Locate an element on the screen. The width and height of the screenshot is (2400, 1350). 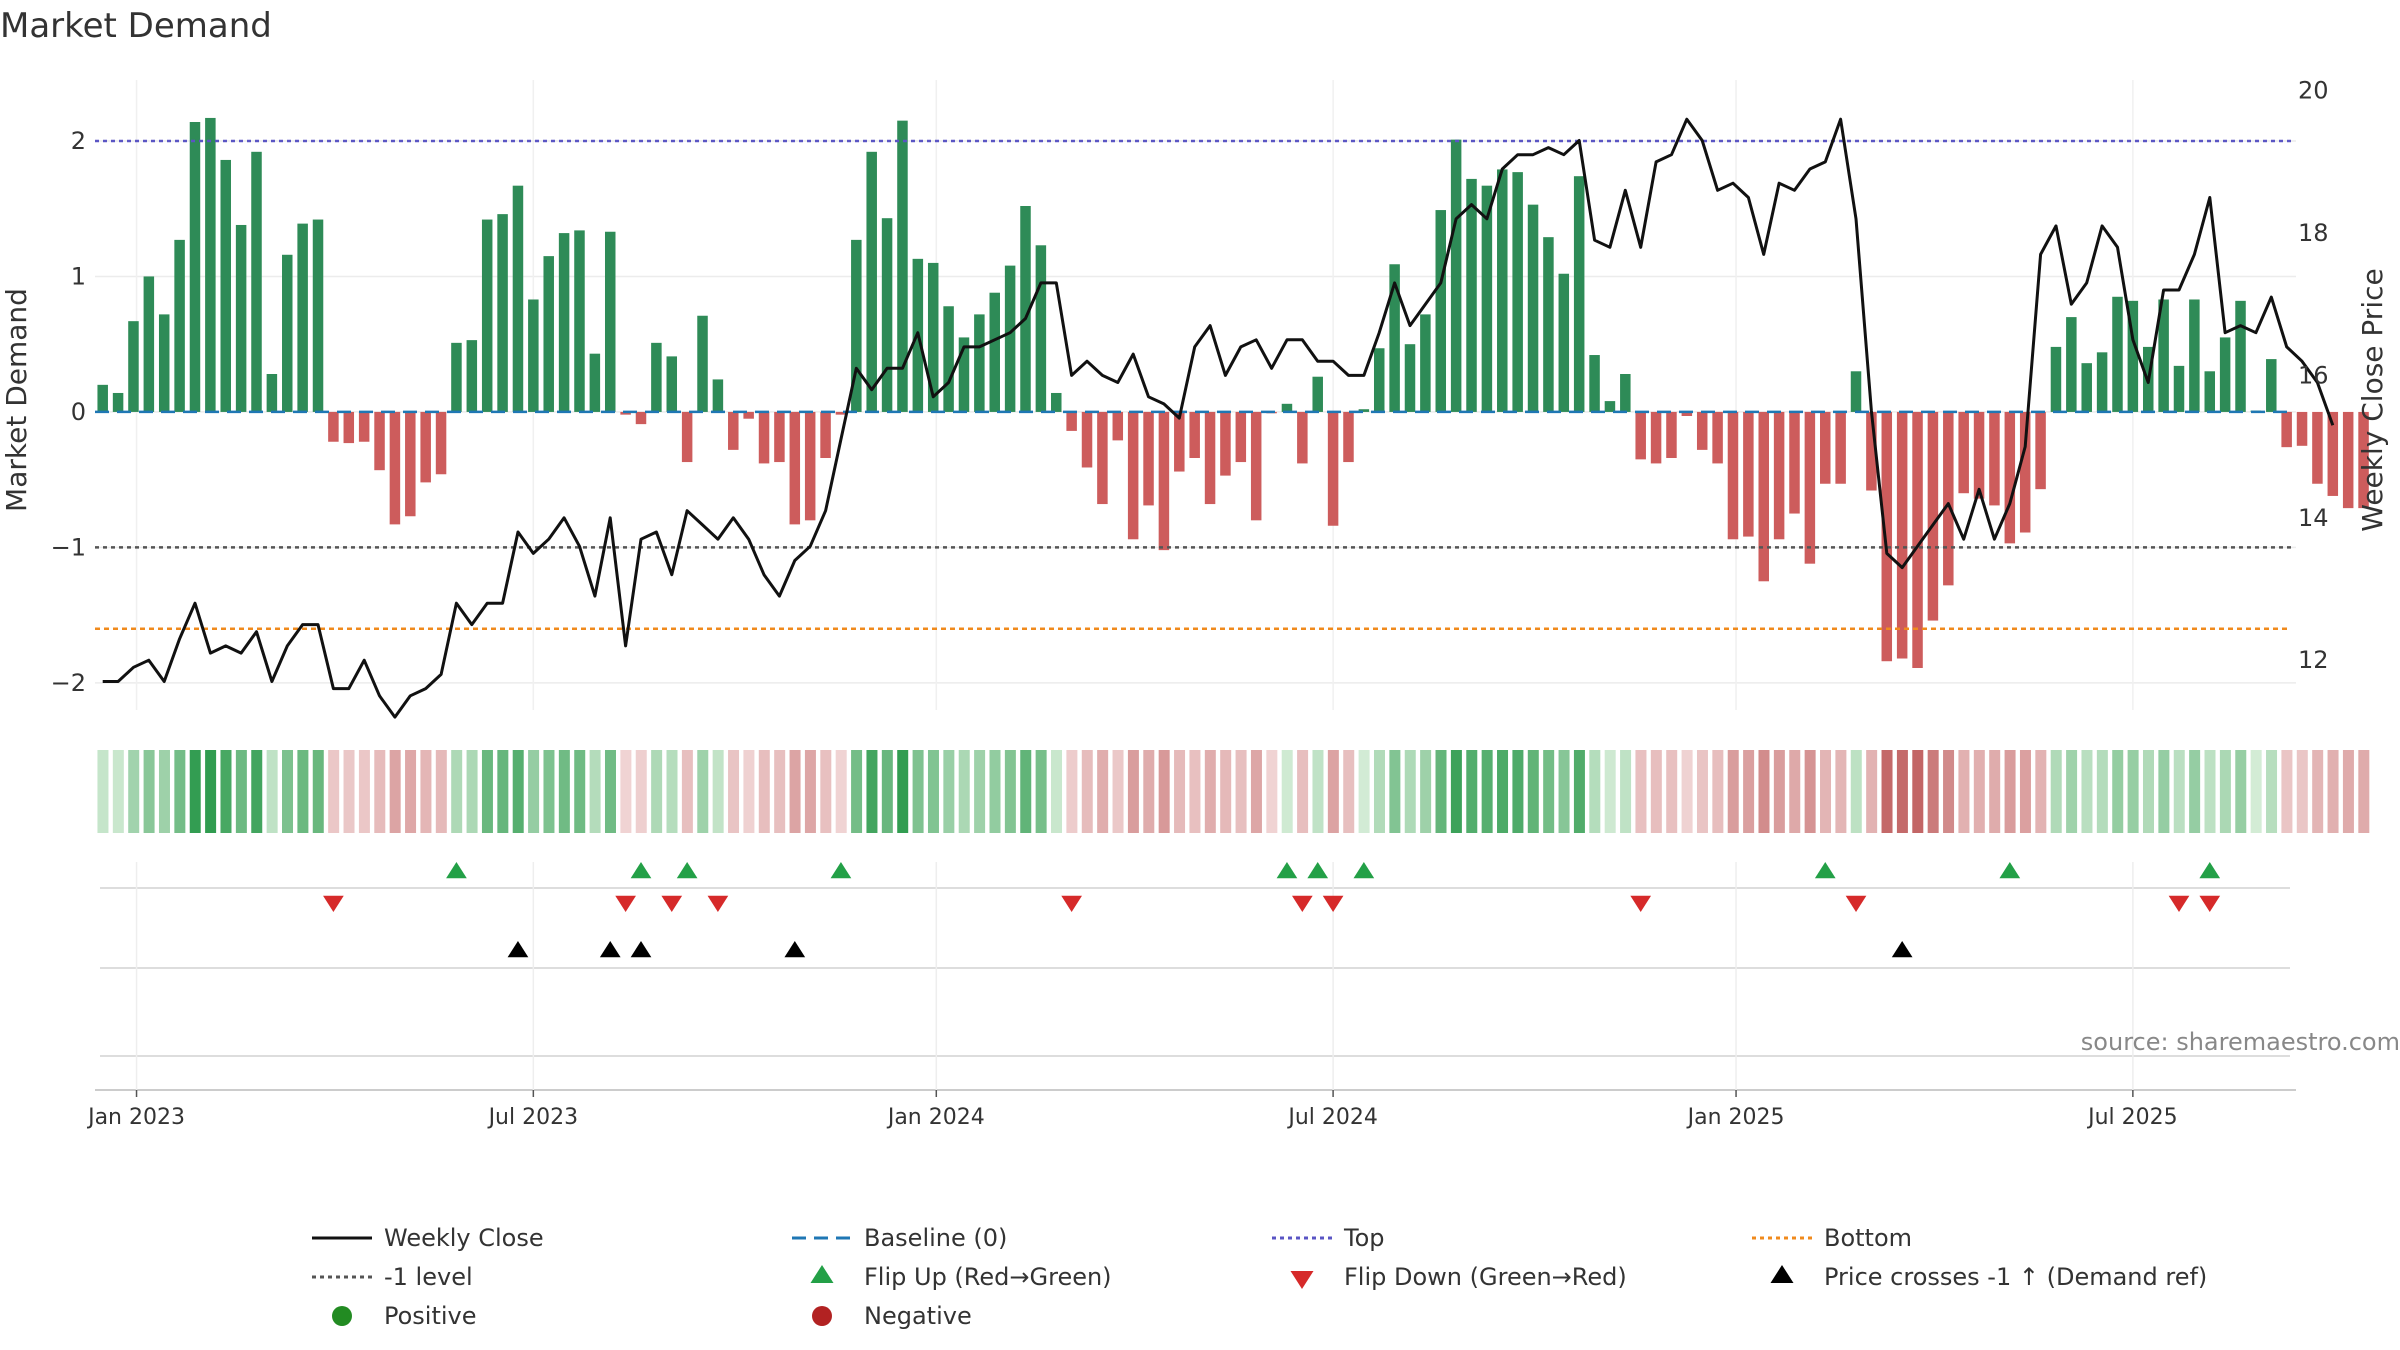
x-tick-label: Jul 2025 is located at coordinates (2132, 1117).